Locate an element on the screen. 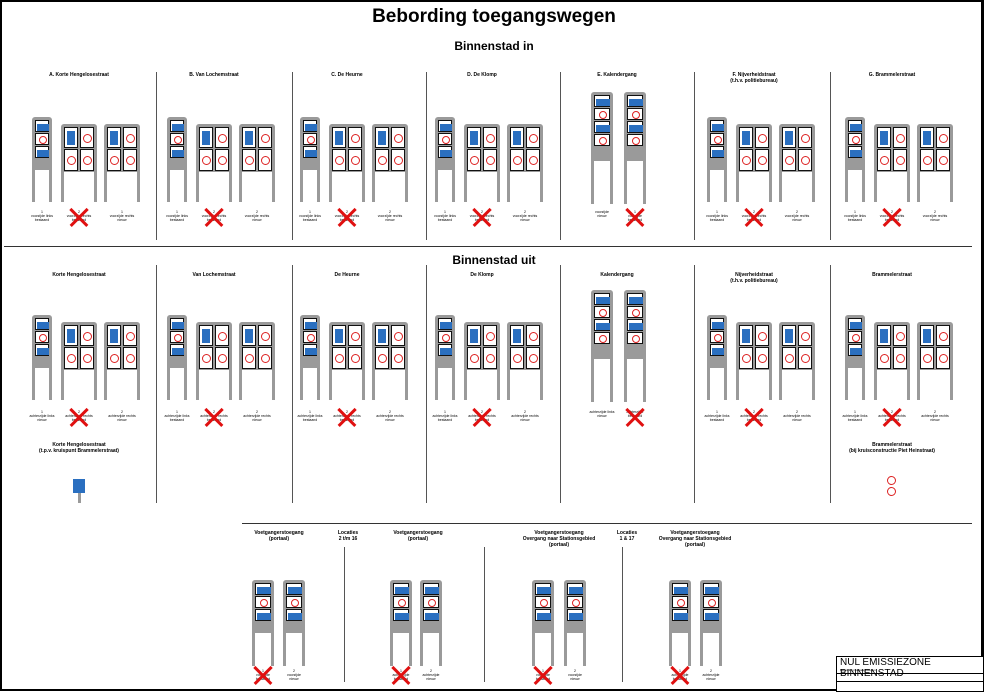 The height and width of the screenshot is (692, 984). column-heading: De Heurne is located at coordinates (347, 275).